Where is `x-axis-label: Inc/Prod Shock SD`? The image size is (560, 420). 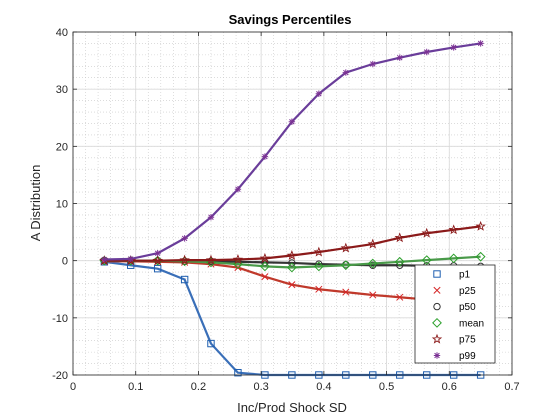
x-axis-label: Inc/Prod Shock SD is located at coordinates (292, 407).